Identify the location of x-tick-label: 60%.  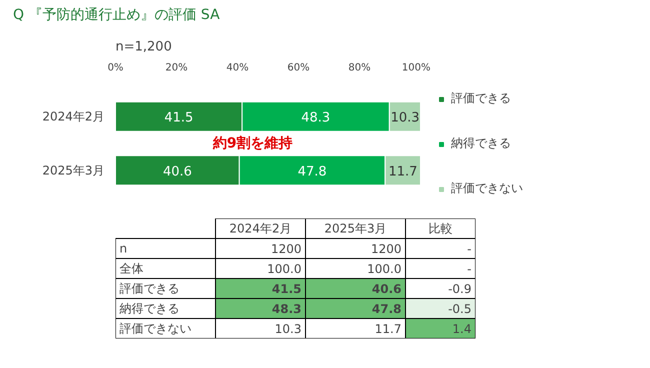
(298, 68).